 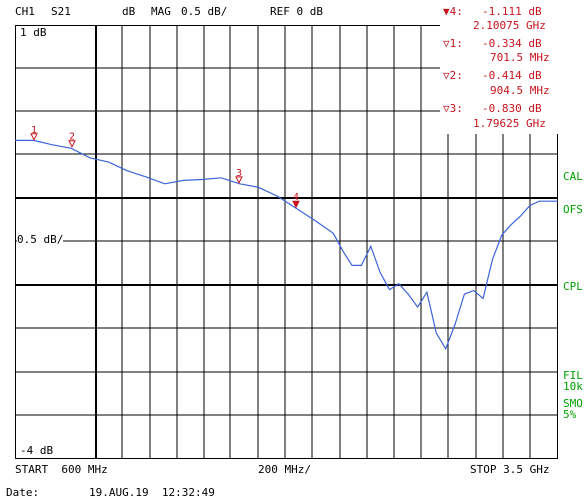 What do you see at coordinates (573, 403) in the screenshot?
I see `smo-indicator: SMO` at bounding box center [573, 403].